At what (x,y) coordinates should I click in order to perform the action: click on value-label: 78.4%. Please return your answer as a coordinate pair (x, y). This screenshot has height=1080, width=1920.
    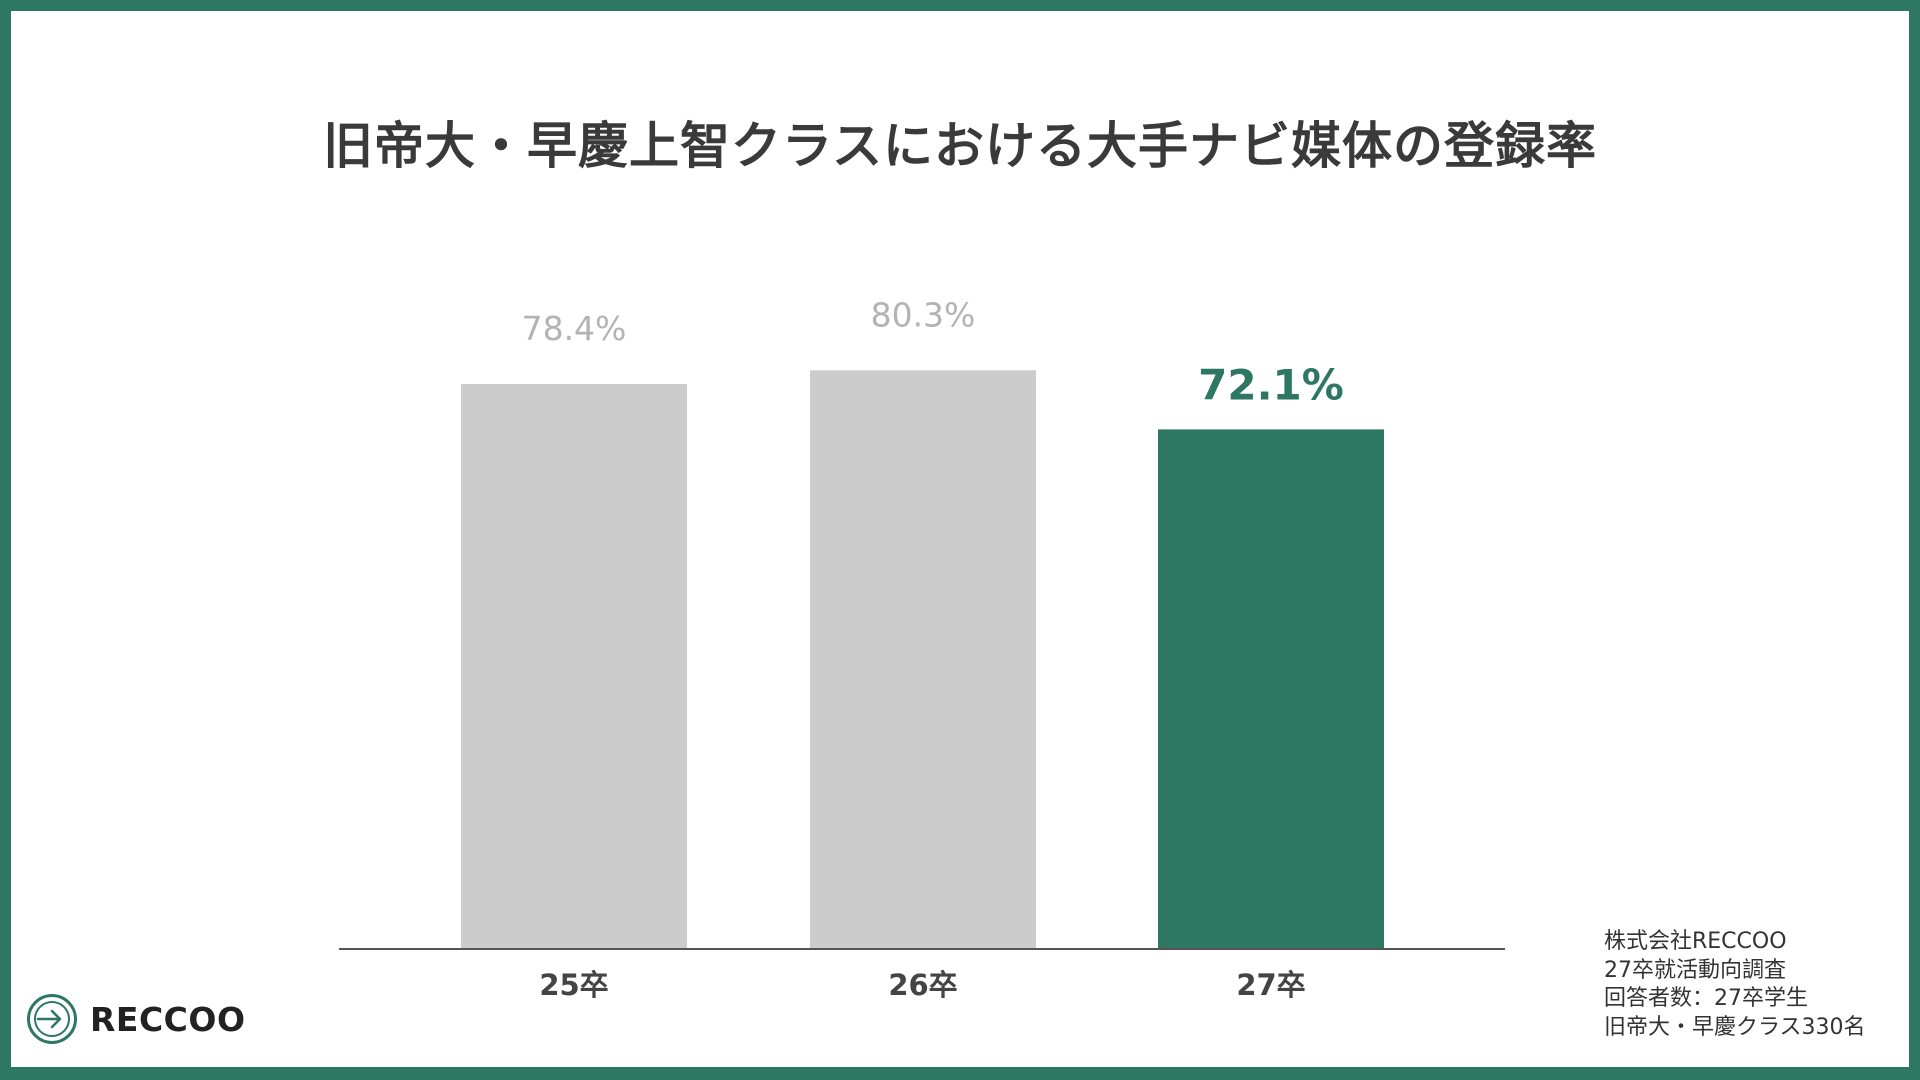
    Looking at the image, I should click on (574, 328).